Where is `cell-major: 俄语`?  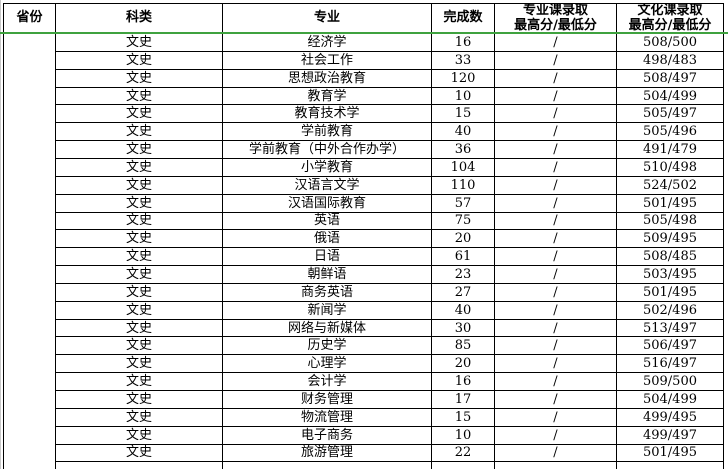
cell-major: 俄语 is located at coordinates (327, 239).